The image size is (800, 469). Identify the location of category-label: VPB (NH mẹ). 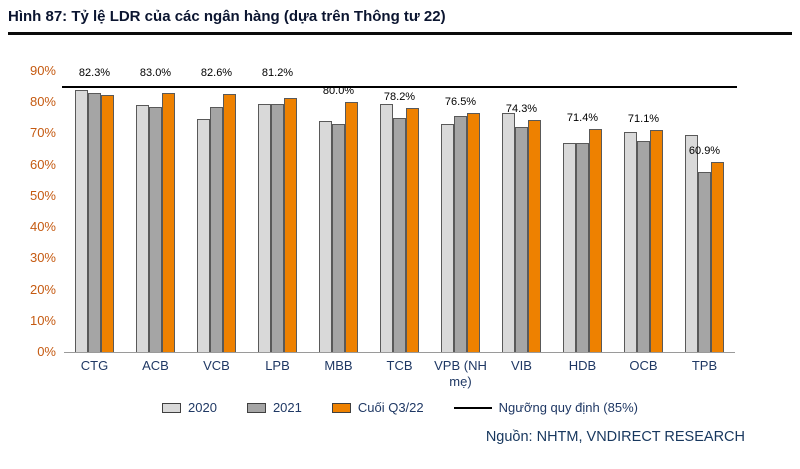
(460, 373).